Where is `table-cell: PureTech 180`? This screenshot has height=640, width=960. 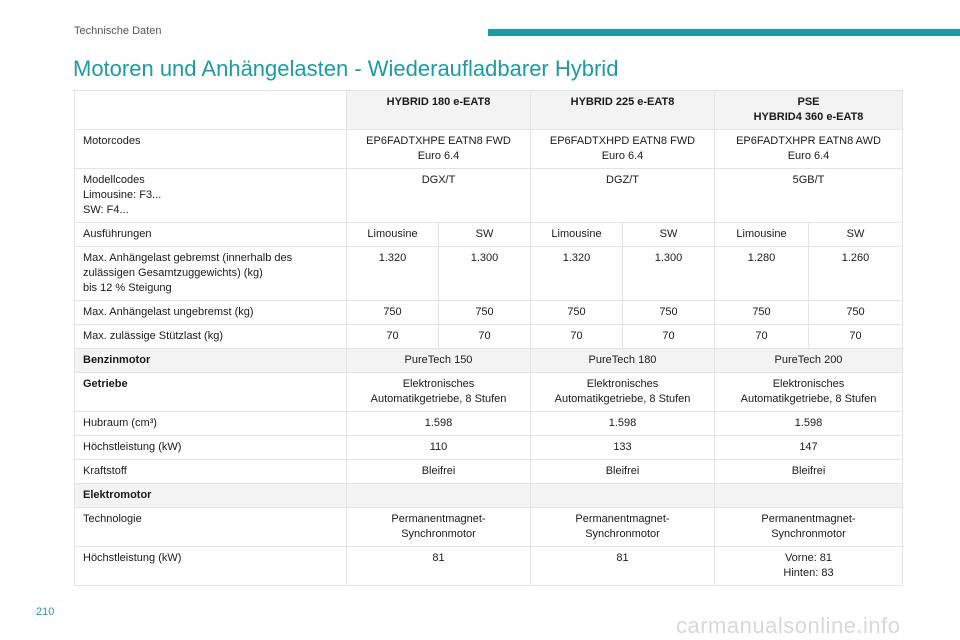 table-cell: PureTech 180 is located at coordinates (622, 360).